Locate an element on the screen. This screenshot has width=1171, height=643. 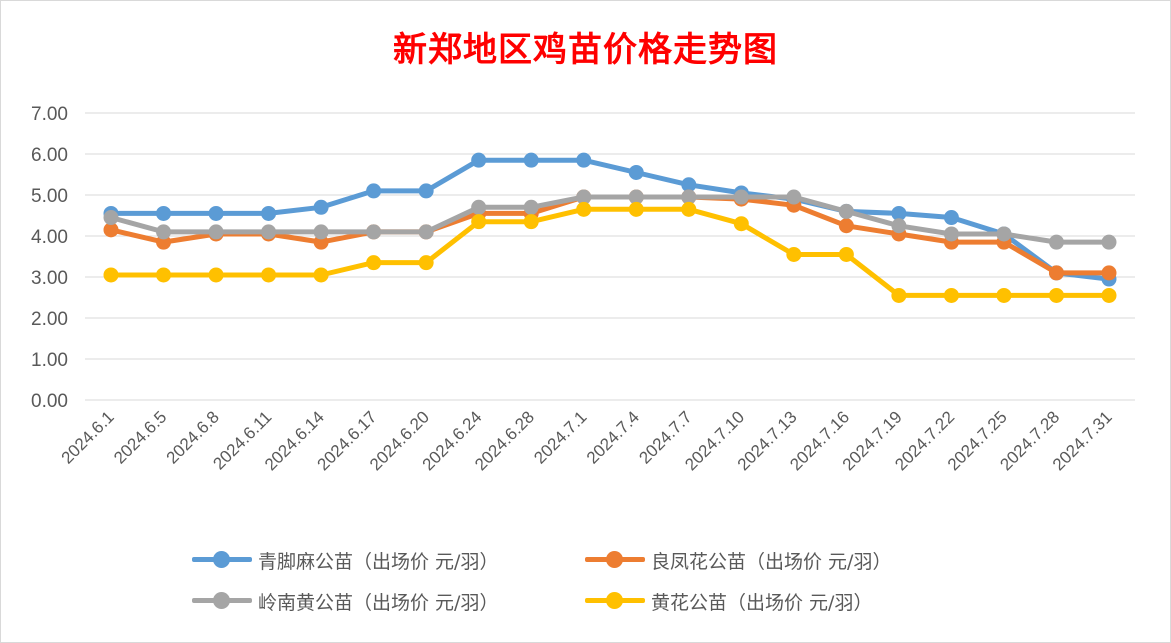
x-tick-label: 2024.7.1 is located at coordinates (560, 437).